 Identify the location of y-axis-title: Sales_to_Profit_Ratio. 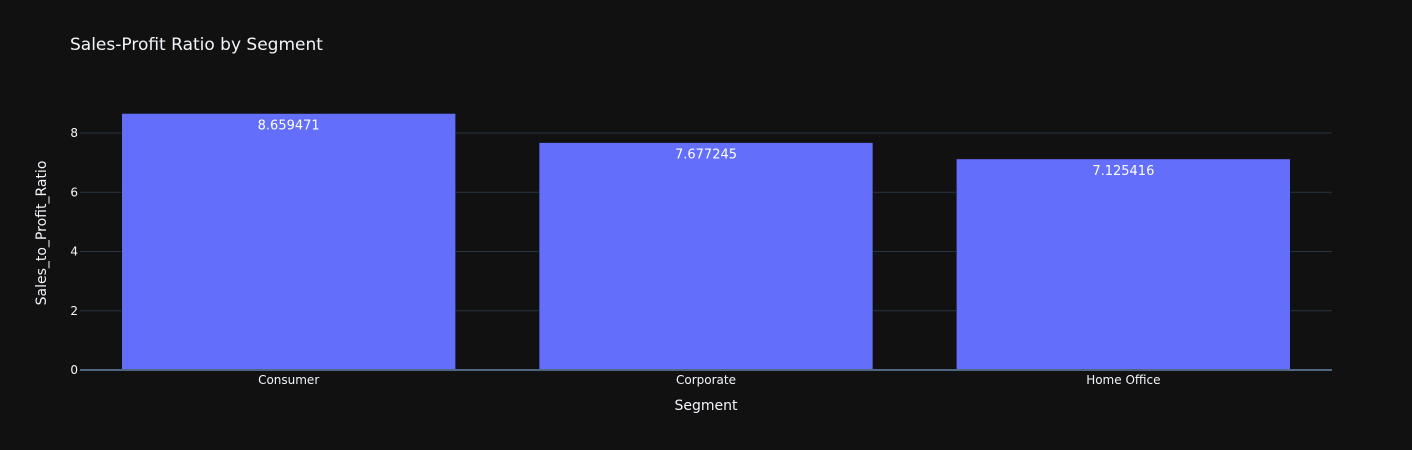
(42, 233).